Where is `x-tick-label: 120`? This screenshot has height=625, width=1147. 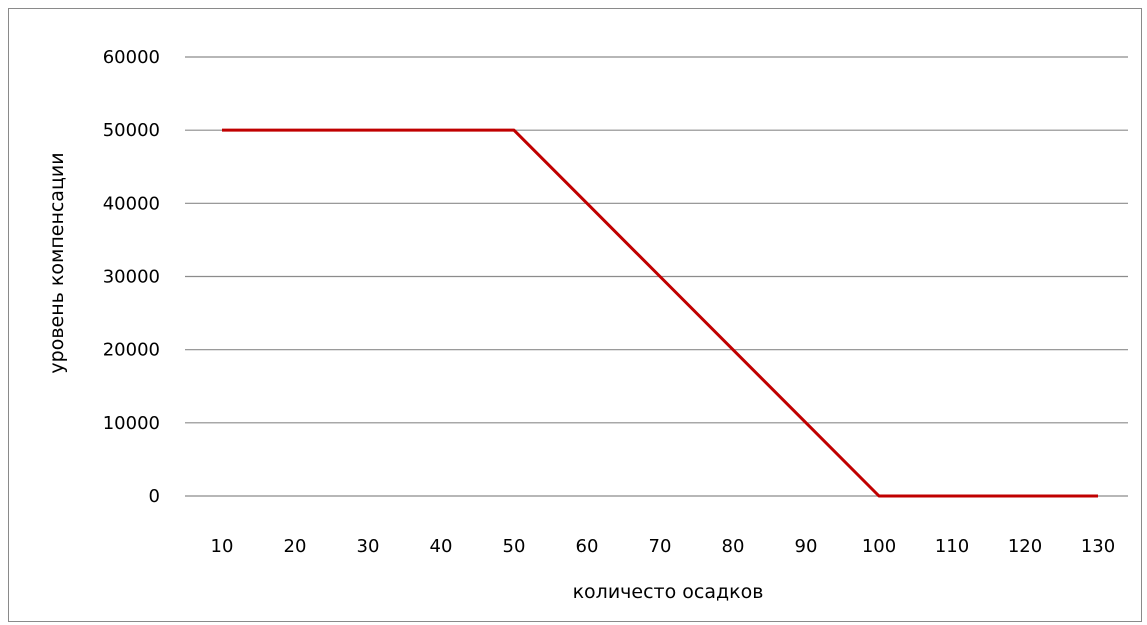
x-tick-label: 120 is located at coordinates (1025, 546).